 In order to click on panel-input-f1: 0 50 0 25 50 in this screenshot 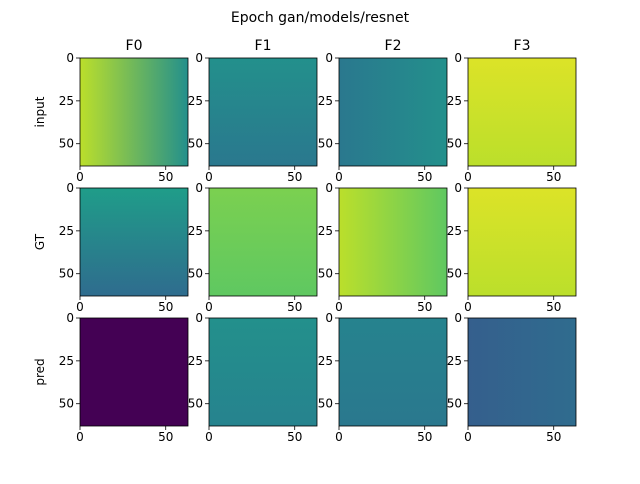, I will do `click(253, 117)`.